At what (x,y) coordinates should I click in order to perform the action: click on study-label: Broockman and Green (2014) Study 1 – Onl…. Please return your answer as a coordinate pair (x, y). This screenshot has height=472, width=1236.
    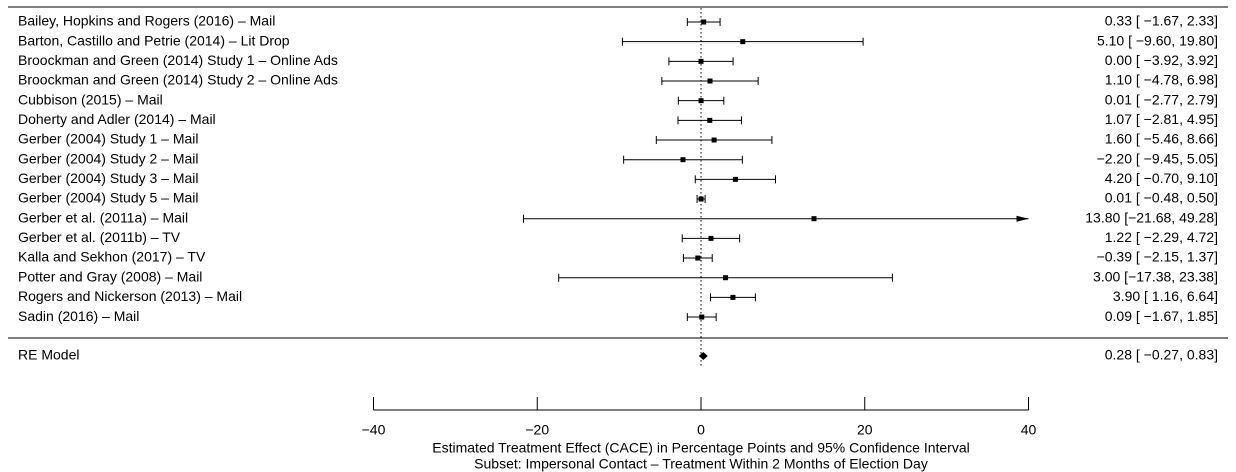
    Looking at the image, I should click on (178, 60).